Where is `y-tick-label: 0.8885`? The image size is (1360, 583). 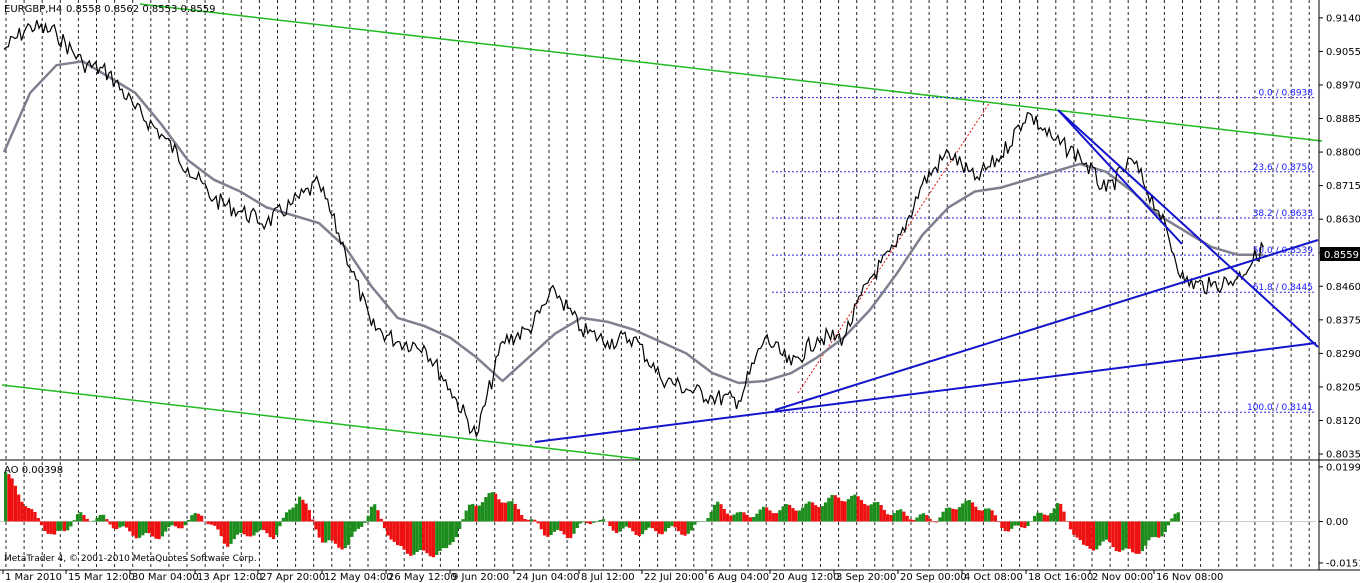
y-tick-label: 0.8885 is located at coordinates (1343, 119).